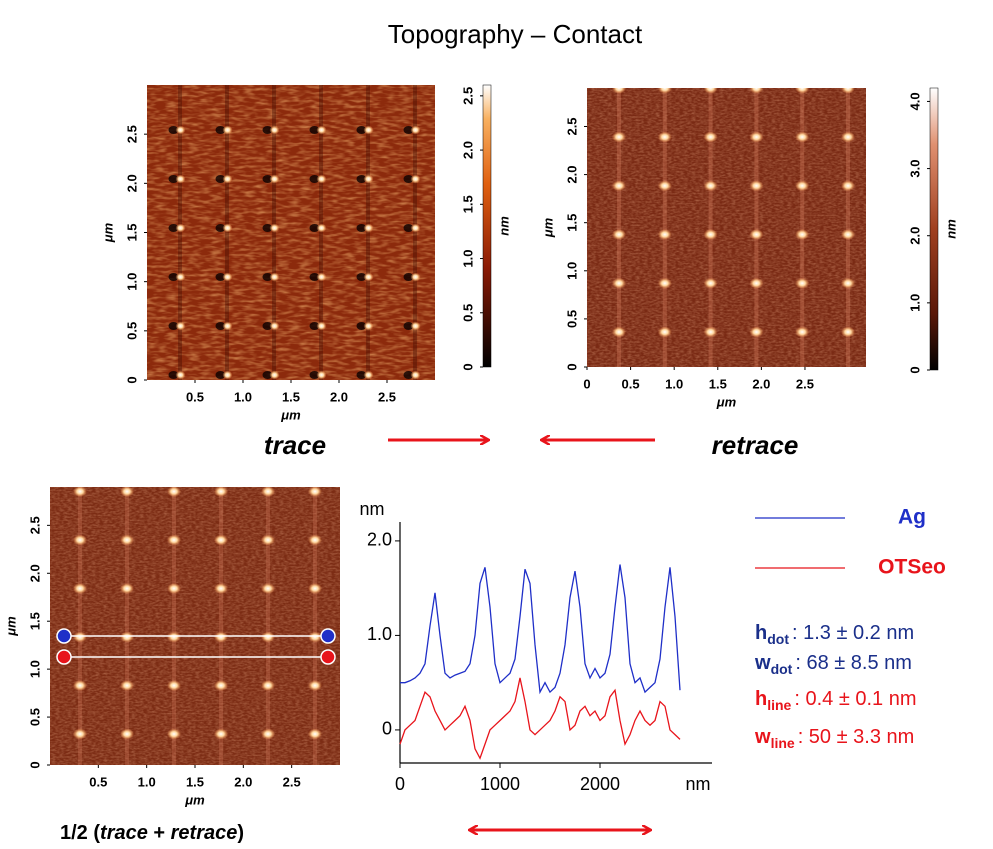  I want to click on legend-label: OTSeo, so click(912, 567).